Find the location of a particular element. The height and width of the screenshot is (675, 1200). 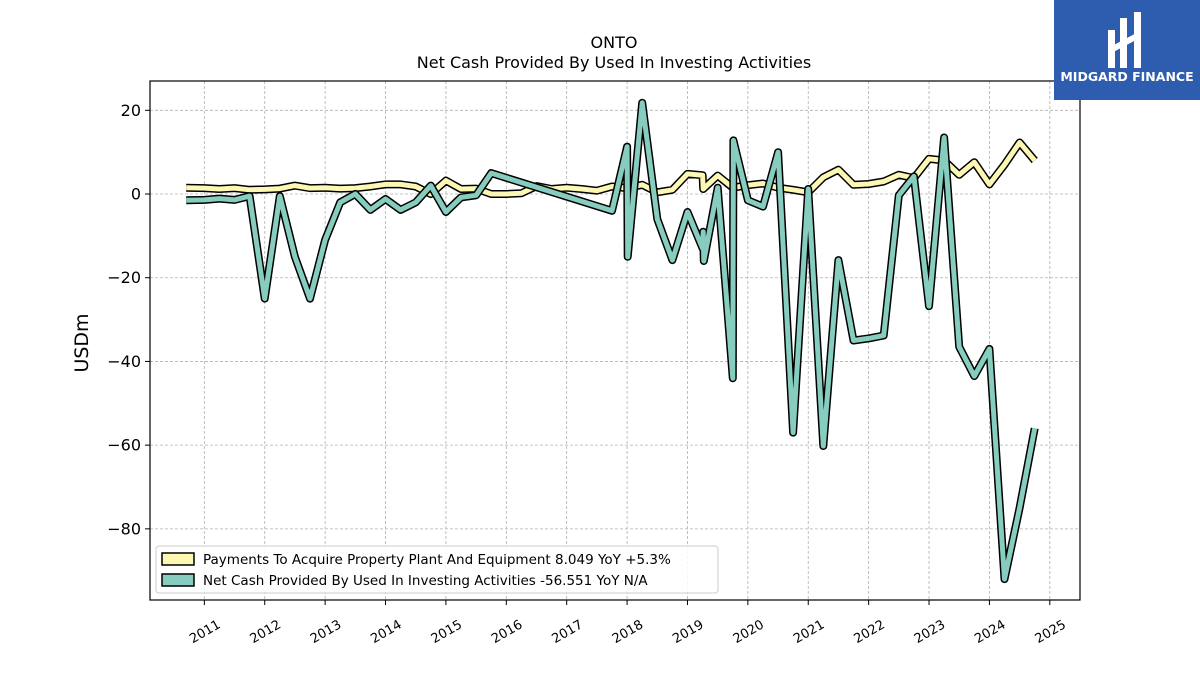

x-tick-label: 2021 is located at coordinates (809, 632).